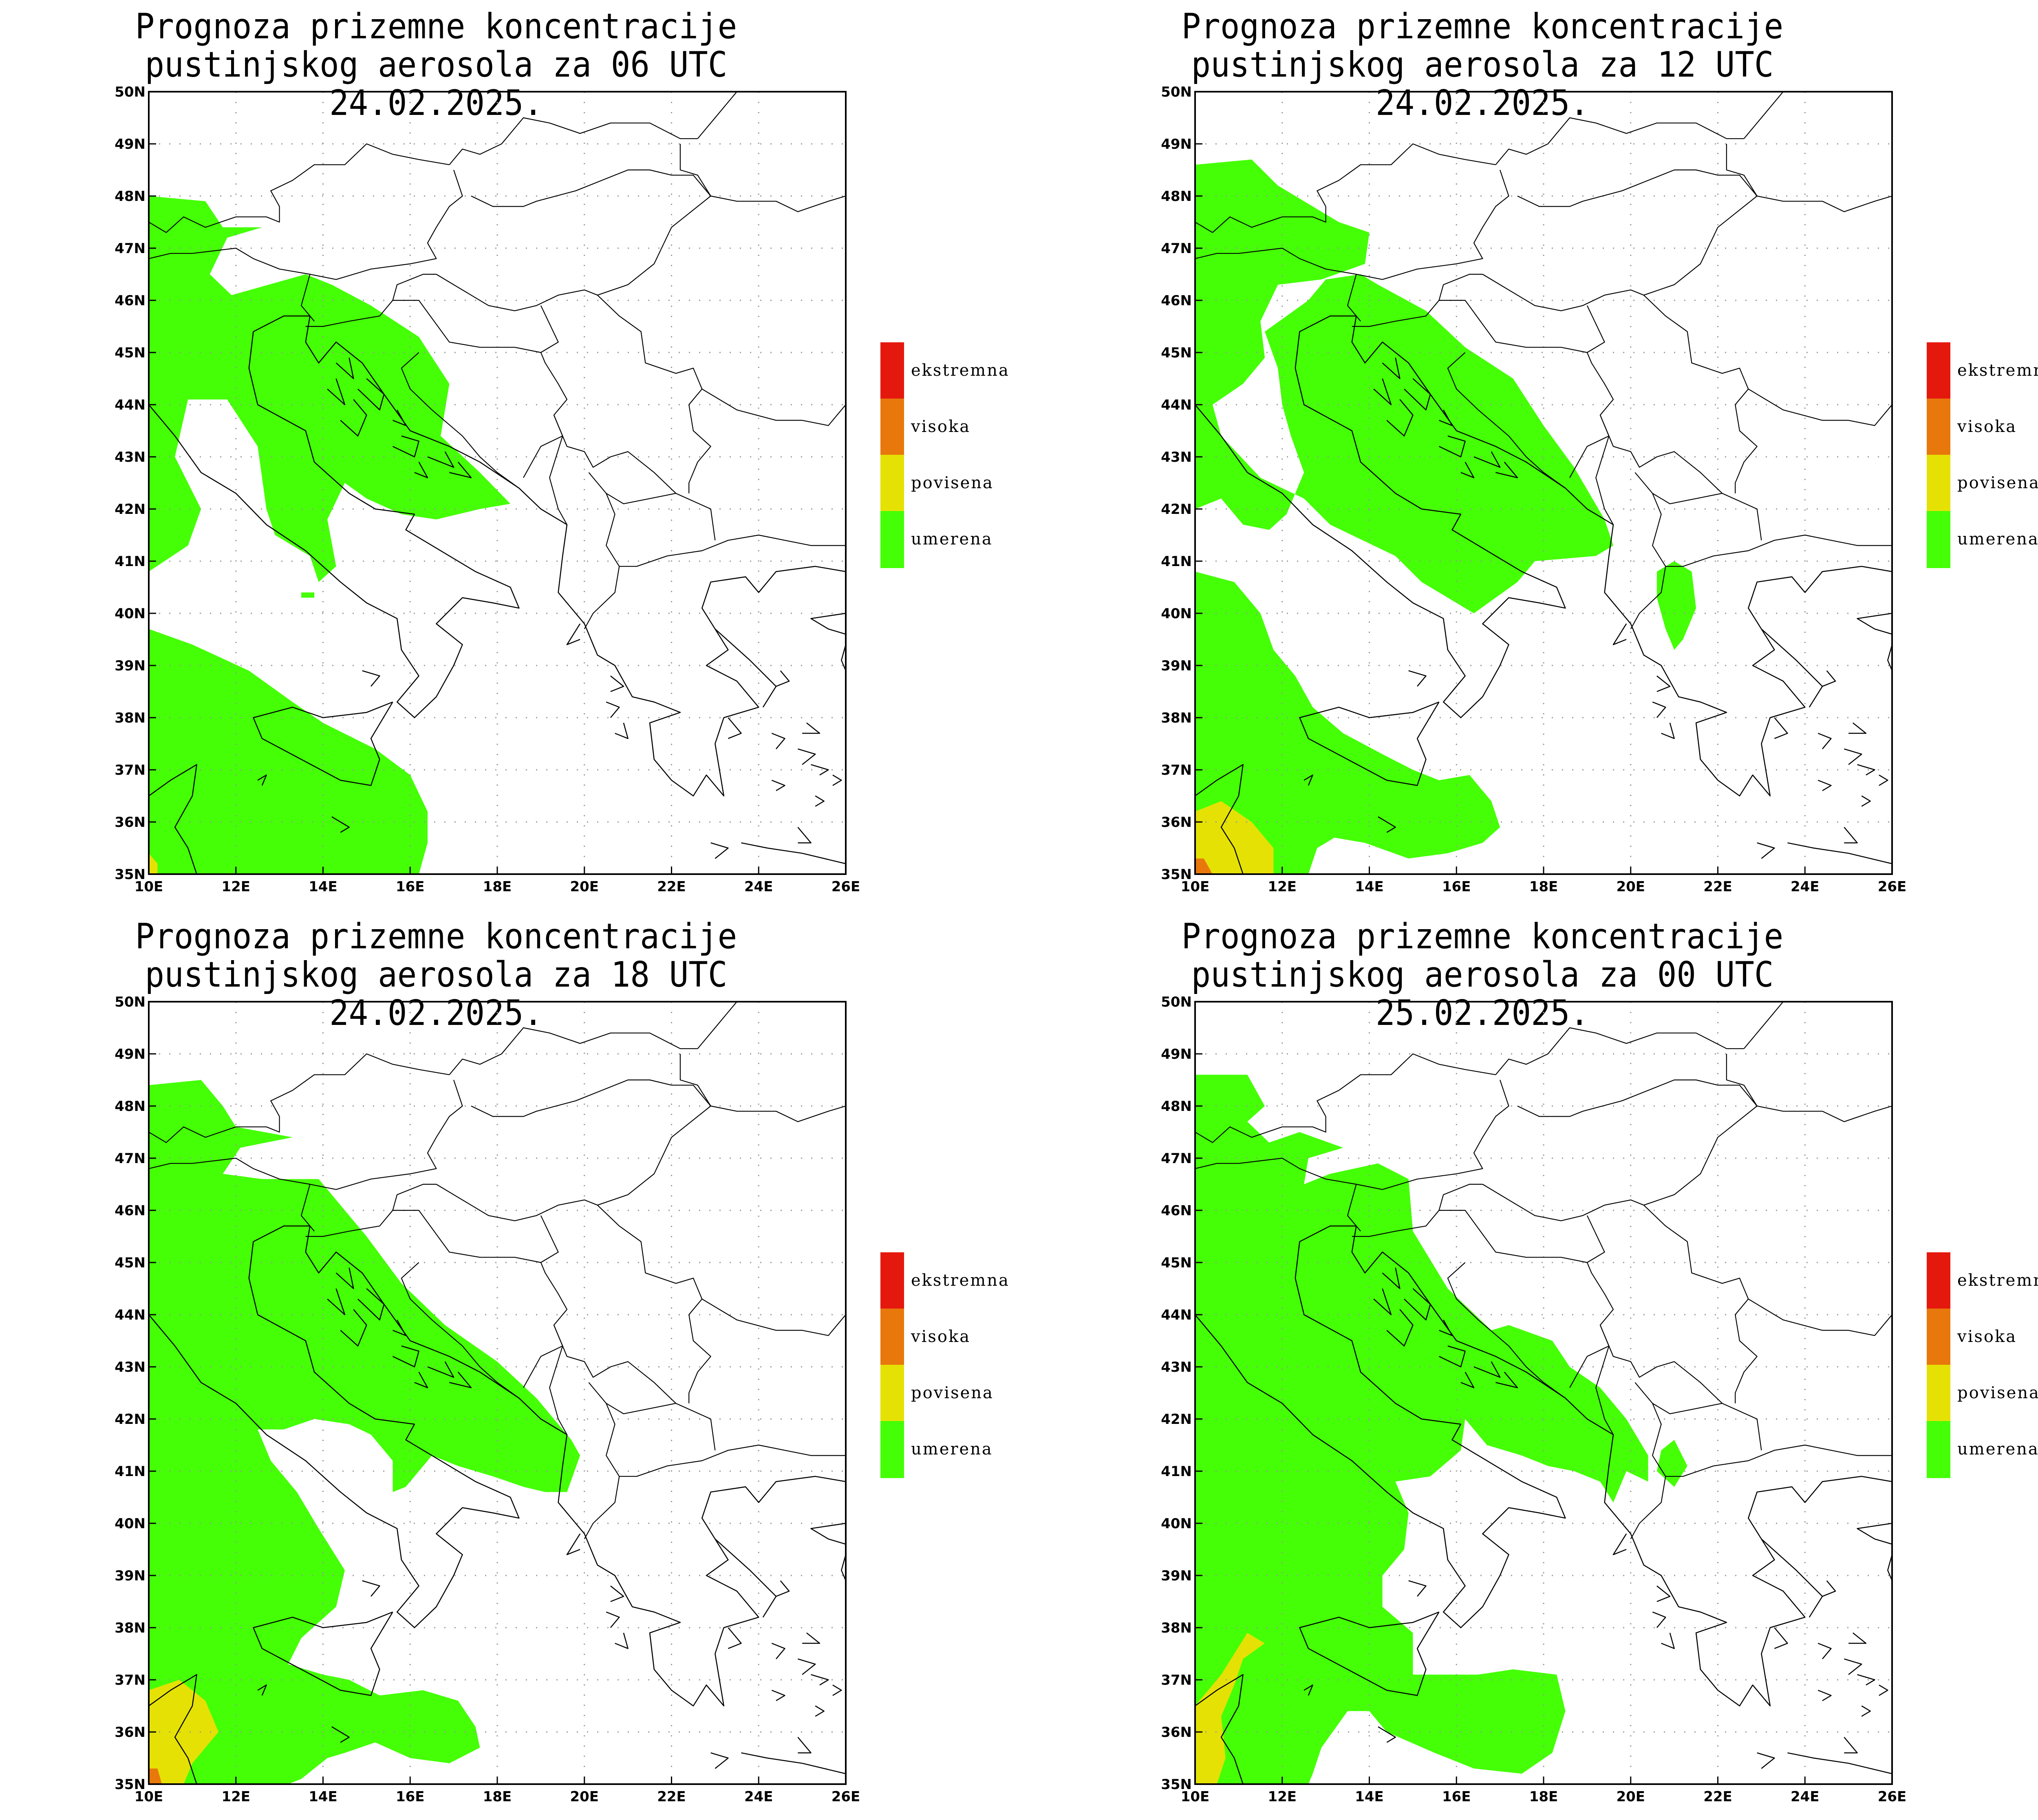 Image resolution: width=2038 pixels, height=1820 pixels. Describe the element at coordinates (1177, 1315) in the screenshot. I see `y-tick-label: 44N` at that location.